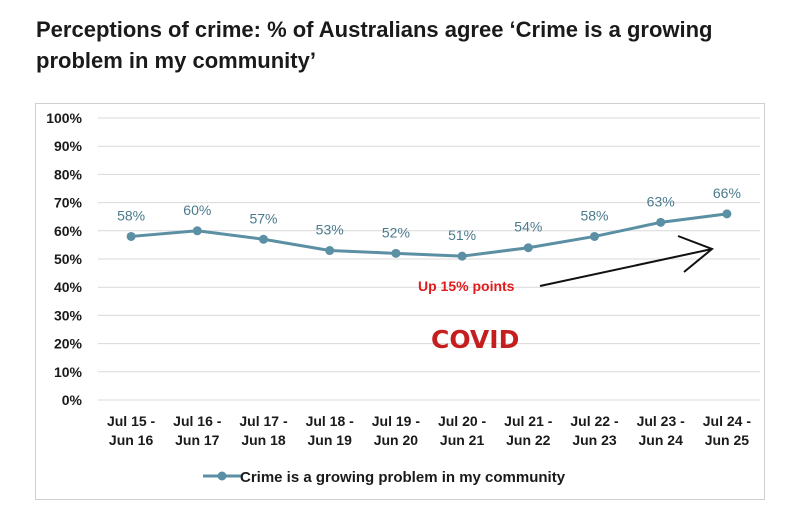  I want to click on y-tick-label: 0%, so click(72, 400).